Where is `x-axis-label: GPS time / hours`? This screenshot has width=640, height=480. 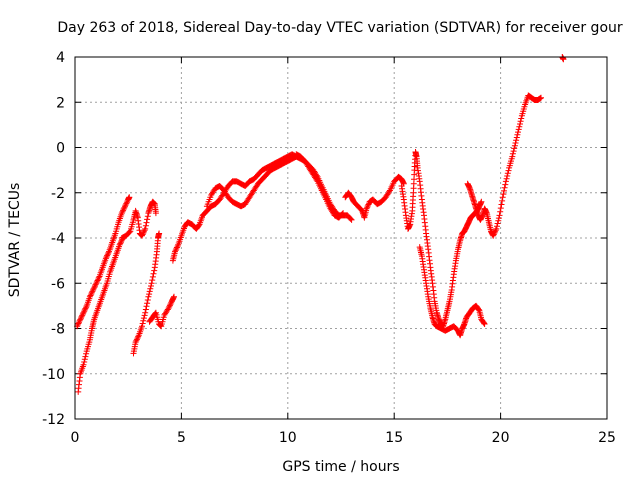 x-axis-label: GPS time / hours is located at coordinates (340, 467).